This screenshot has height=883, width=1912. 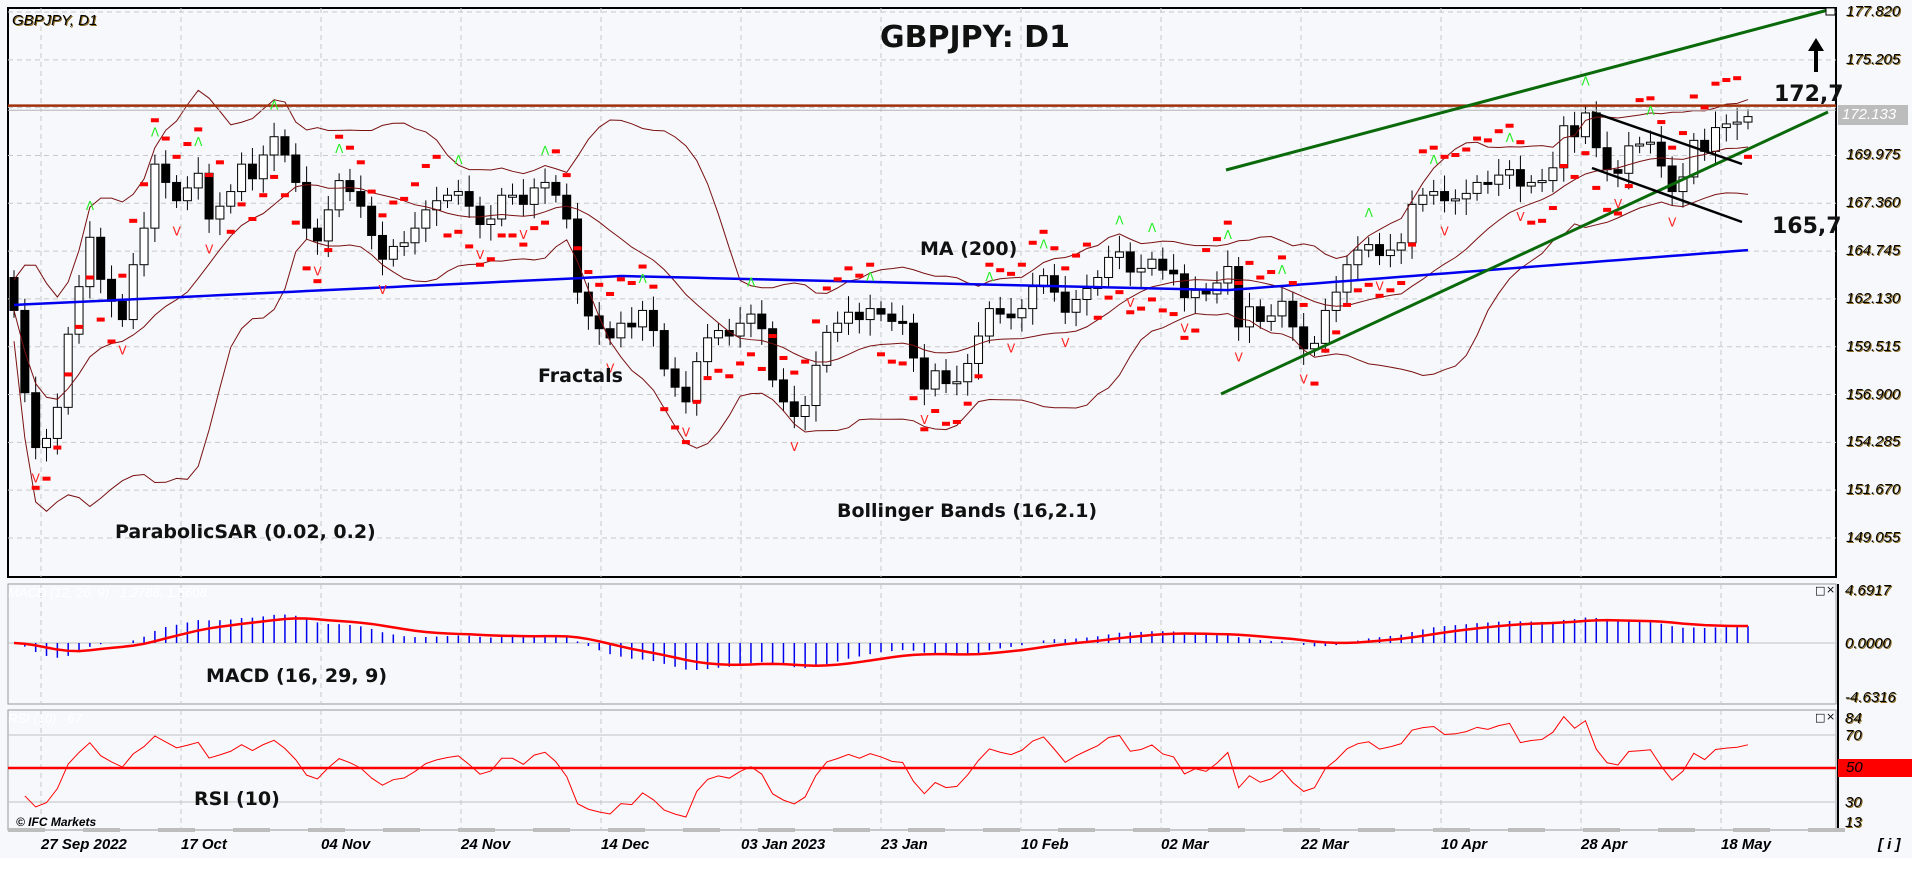 I want to click on support-level-label: 165,7, so click(x=1807, y=226).